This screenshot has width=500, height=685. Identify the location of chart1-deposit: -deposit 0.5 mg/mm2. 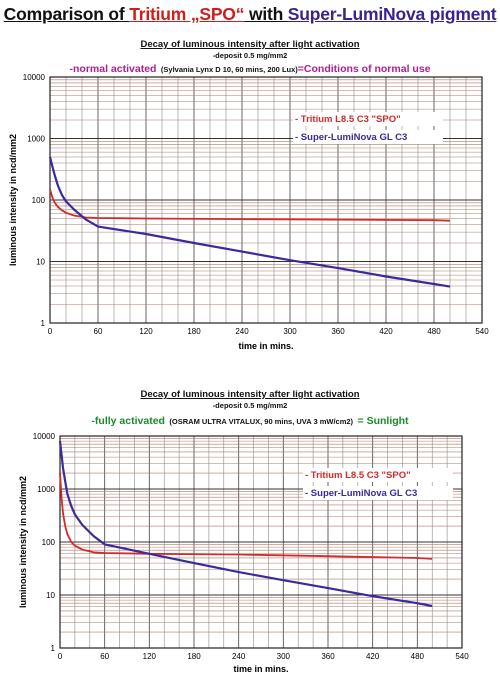
(250, 55).